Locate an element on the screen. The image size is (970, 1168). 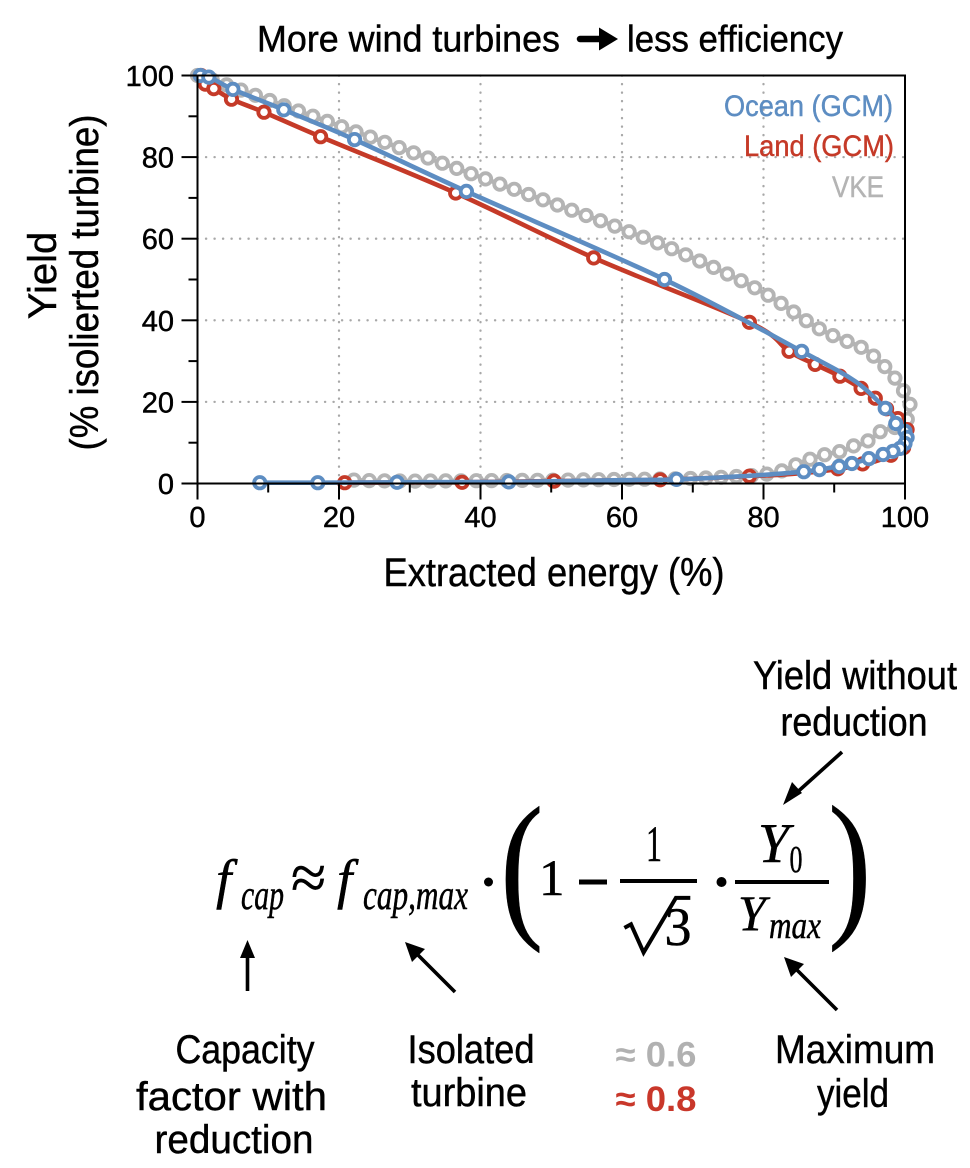
svg-text: VKE is located at coordinates (858, 187).